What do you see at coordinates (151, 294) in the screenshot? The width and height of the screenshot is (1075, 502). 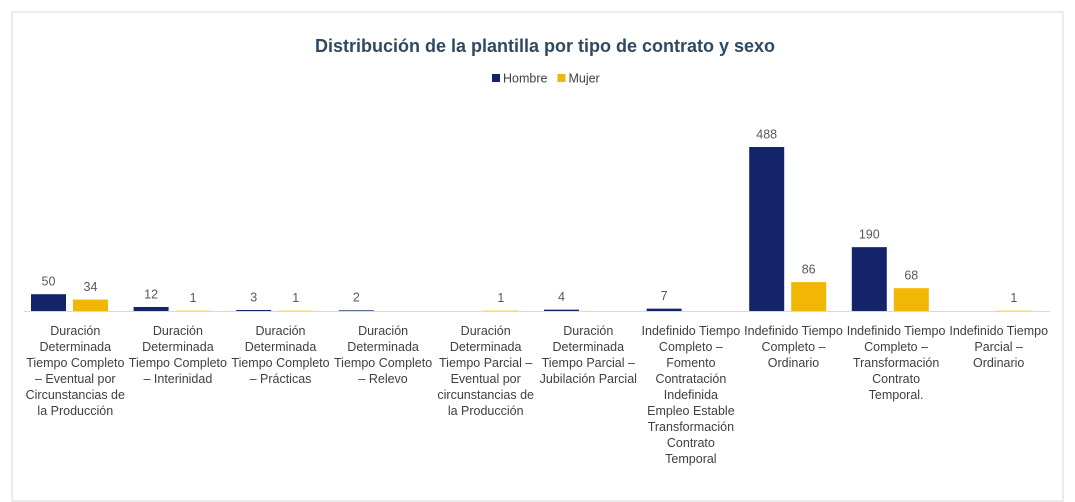 I see `value-label: 12` at bounding box center [151, 294].